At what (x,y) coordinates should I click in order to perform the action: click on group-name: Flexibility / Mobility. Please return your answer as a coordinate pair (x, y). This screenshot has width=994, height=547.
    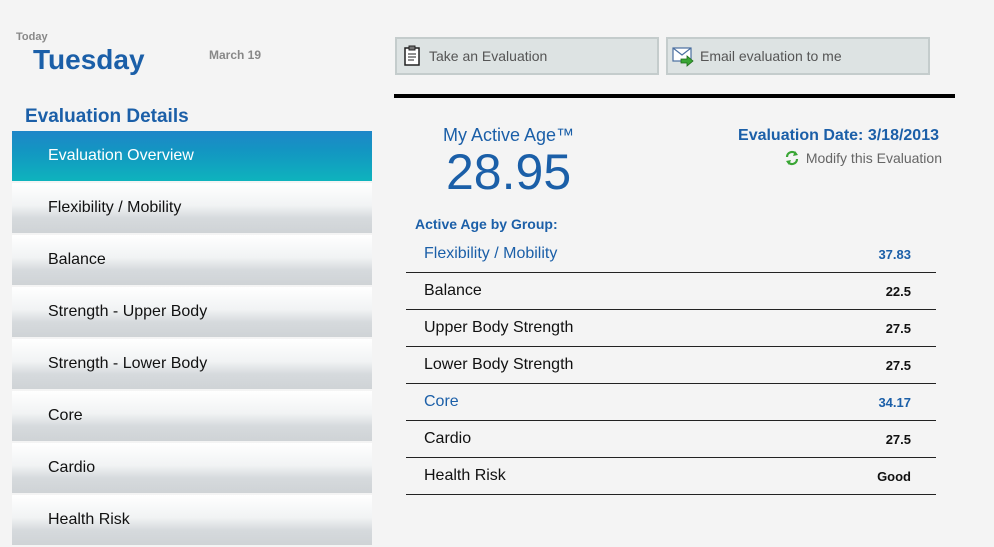
    Looking at the image, I should click on (491, 253).